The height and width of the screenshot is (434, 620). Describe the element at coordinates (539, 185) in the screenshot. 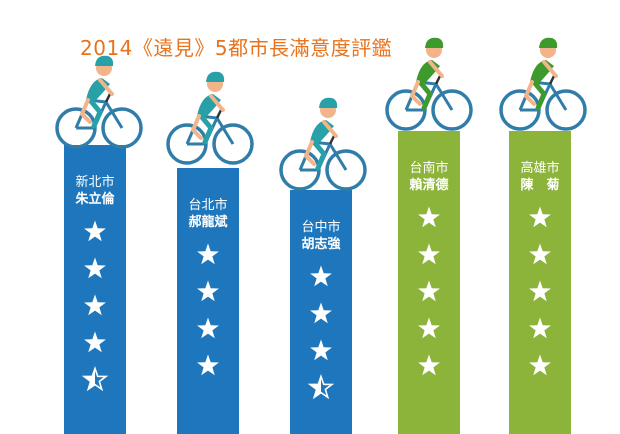

I see `mayor-label: 陳 菊` at that location.